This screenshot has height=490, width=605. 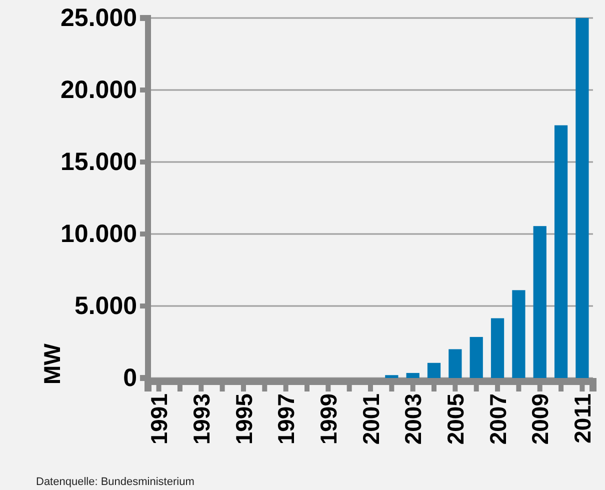 I want to click on x-tick-label: 1991, so click(x=159, y=419).